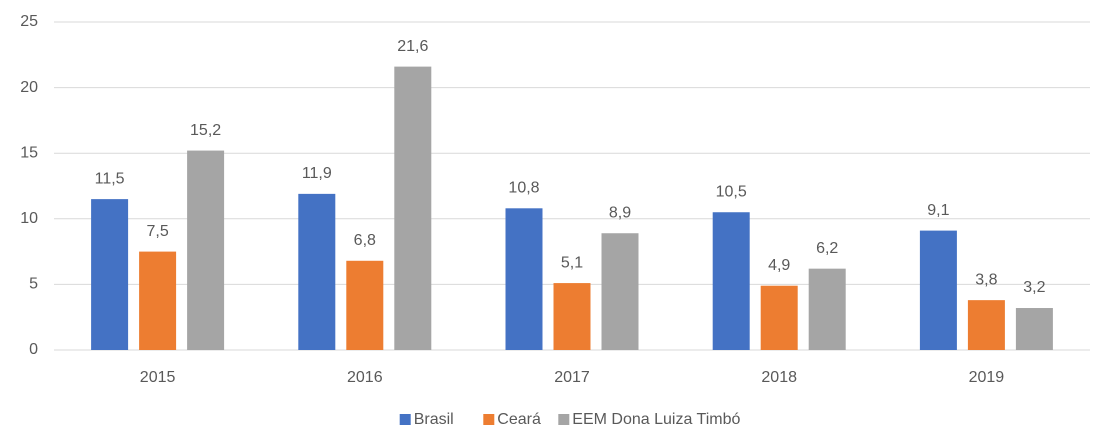 The height and width of the screenshot is (430, 1104). I want to click on y-tick-label: 5, so click(33, 284).